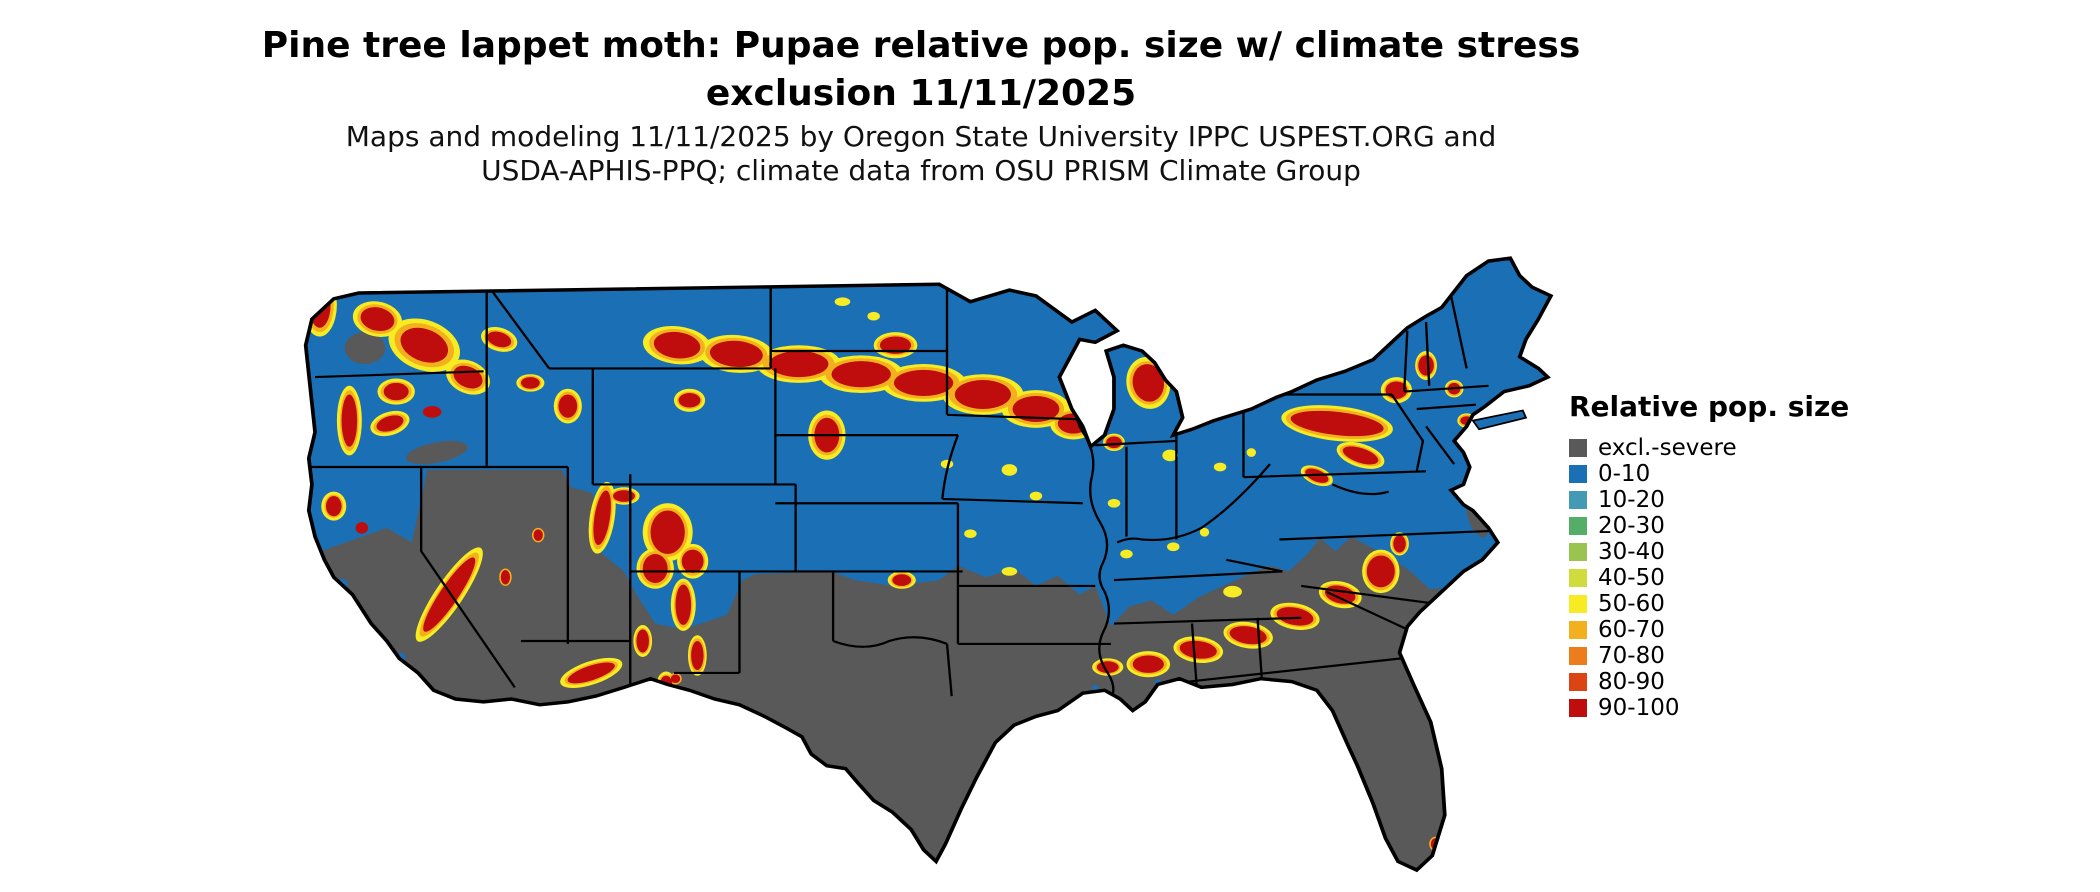  I want to click on legend-row-10-20: 10-20, so click(1709, 500).